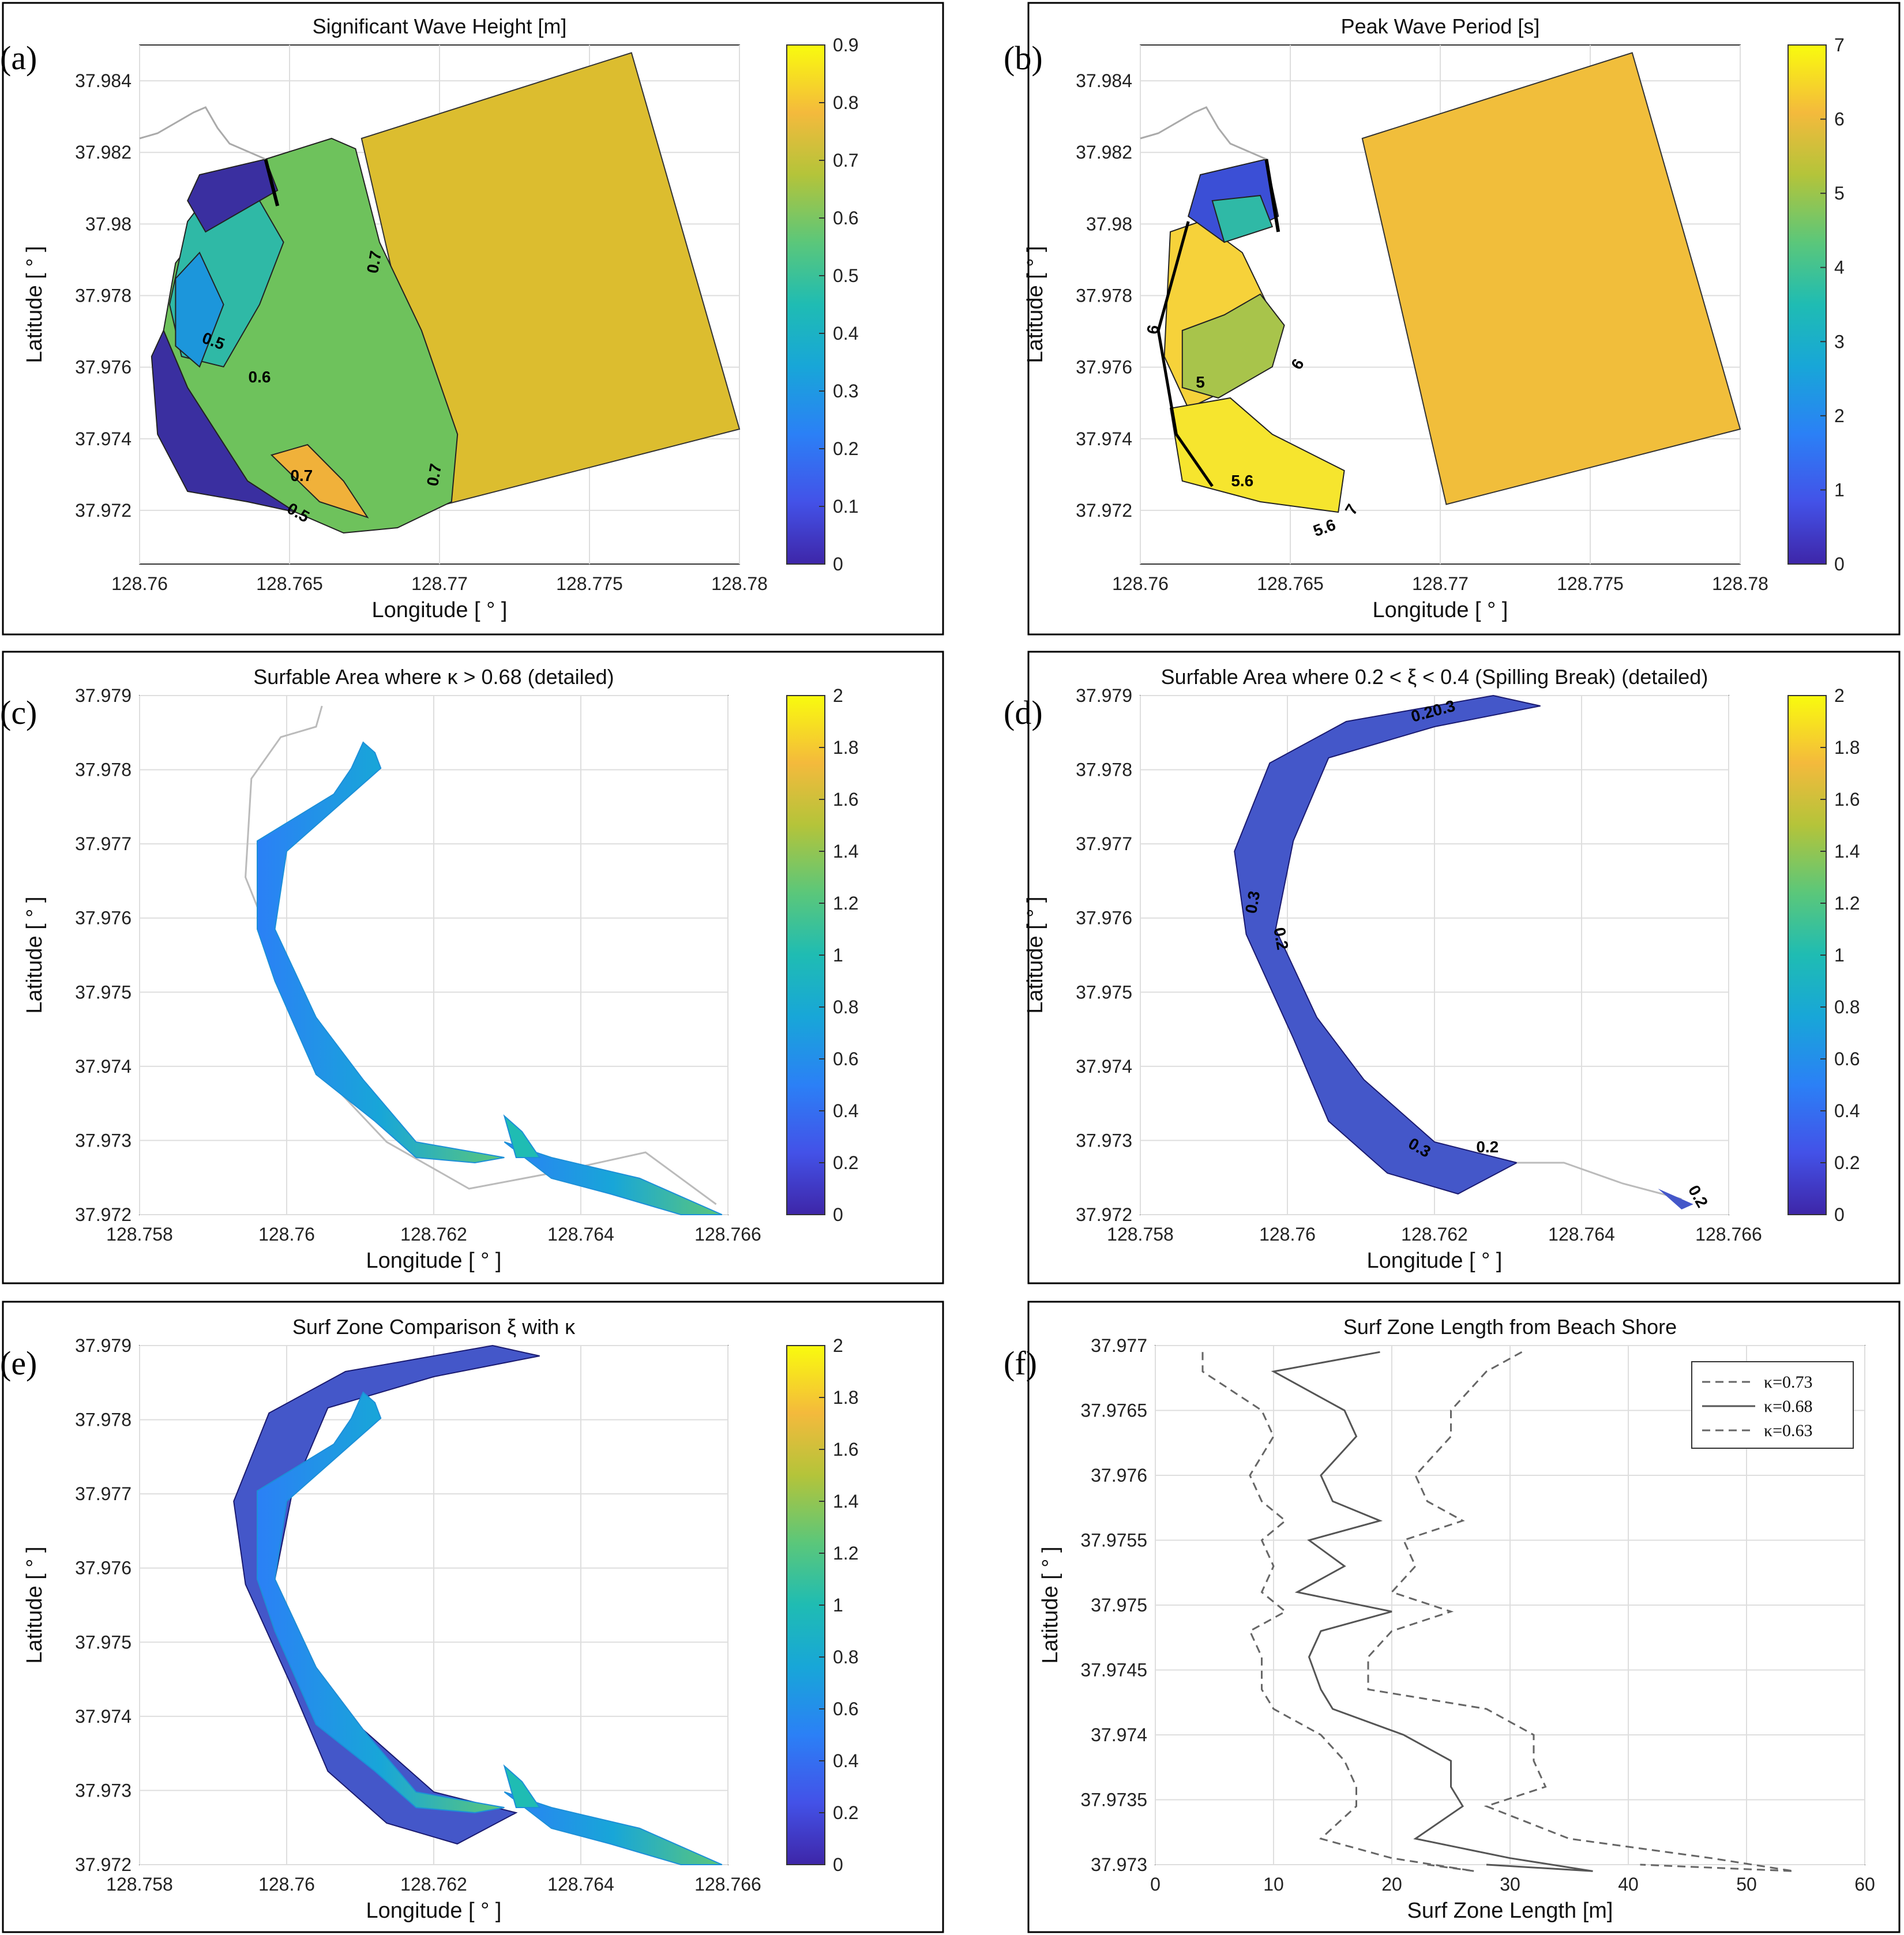 The image size is (1904, 1935). Describe the element at coordinates (1728, 1234) in the screenshot. I see `x-tick-label: 128.766` at that location.